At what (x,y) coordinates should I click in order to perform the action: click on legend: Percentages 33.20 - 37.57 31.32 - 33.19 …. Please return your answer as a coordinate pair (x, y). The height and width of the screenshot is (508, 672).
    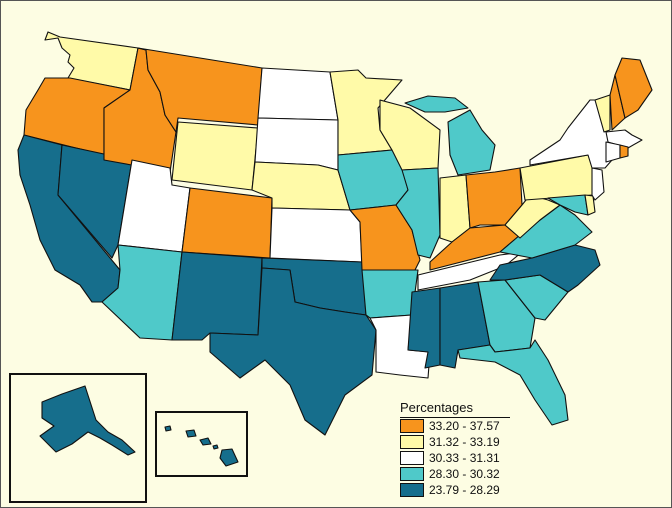
    Looking at the image, I should click on (460, 449).